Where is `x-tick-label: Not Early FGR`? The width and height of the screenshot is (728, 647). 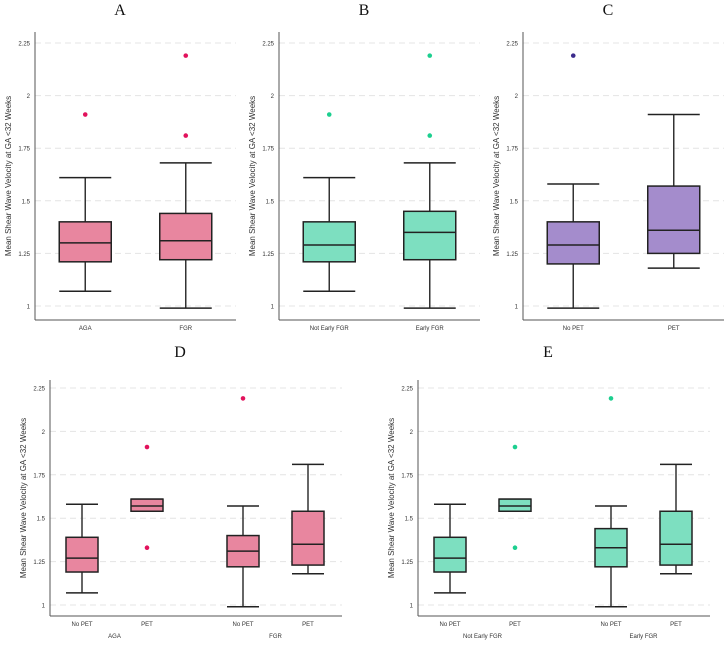
x-tick-label: Not Early FGR is located at coordinates (330, 329).